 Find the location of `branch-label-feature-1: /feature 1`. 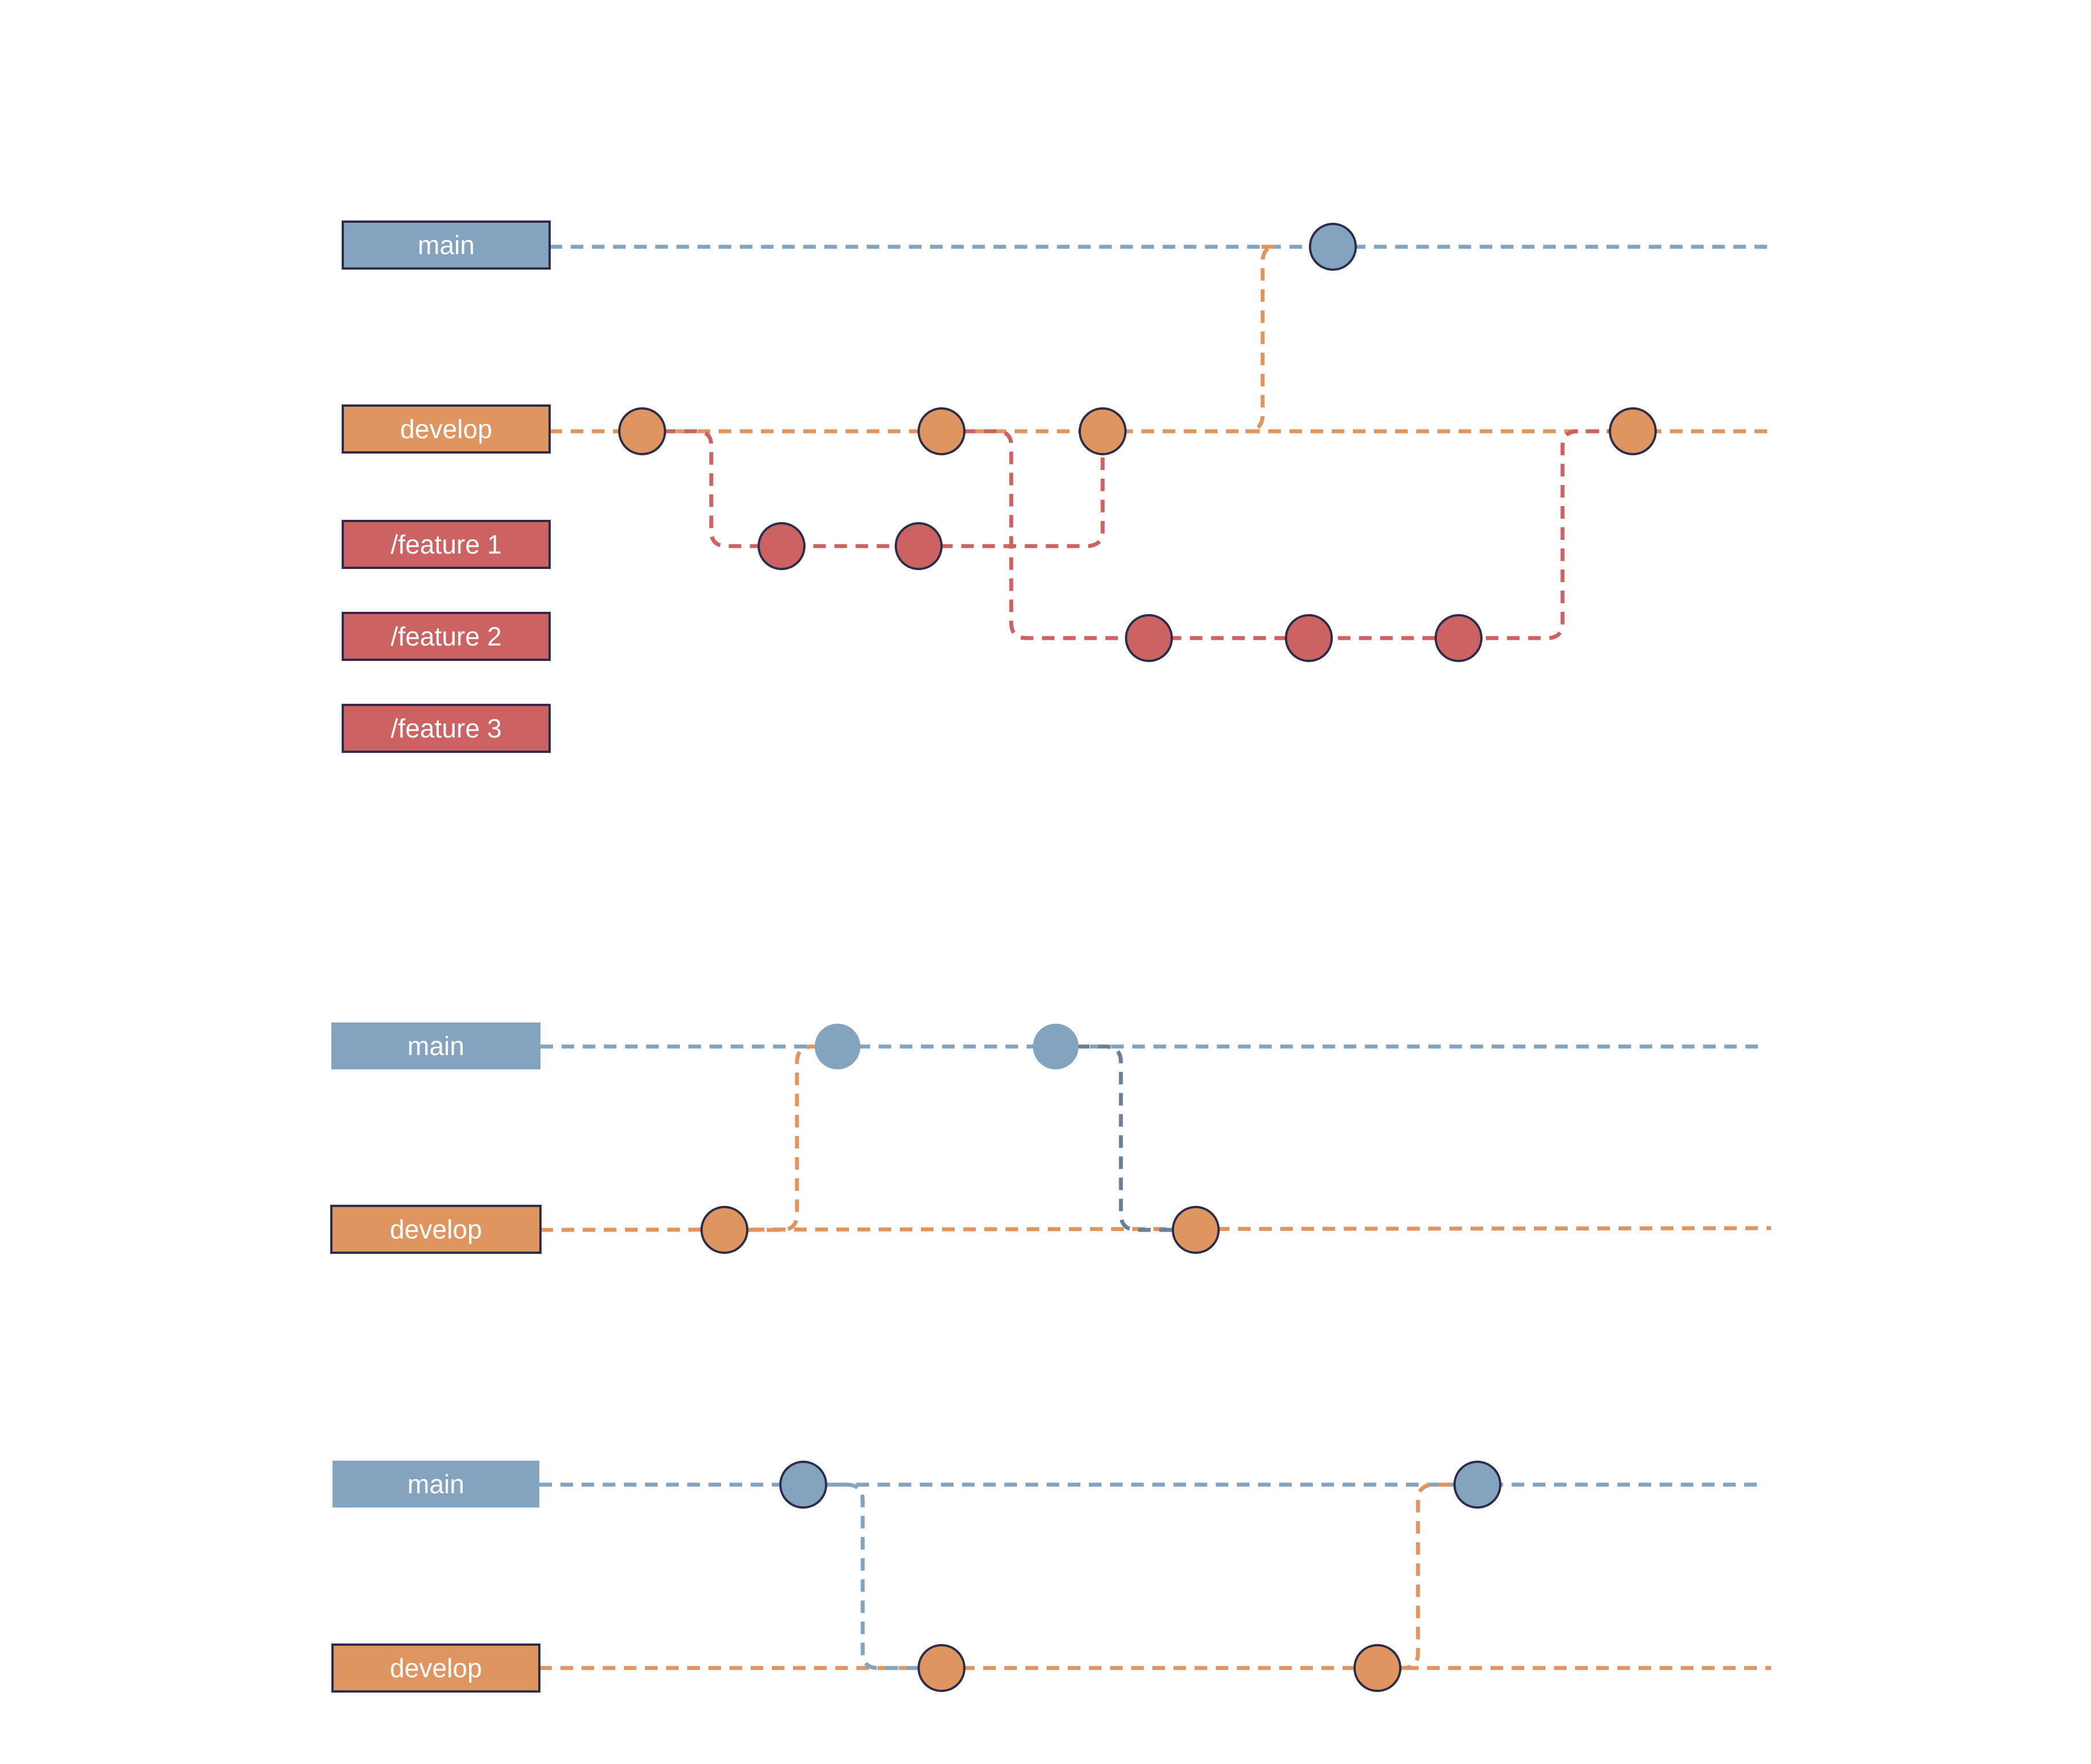

branch-label-feature-1: /feature 1 is located at coordinates (446, 545).